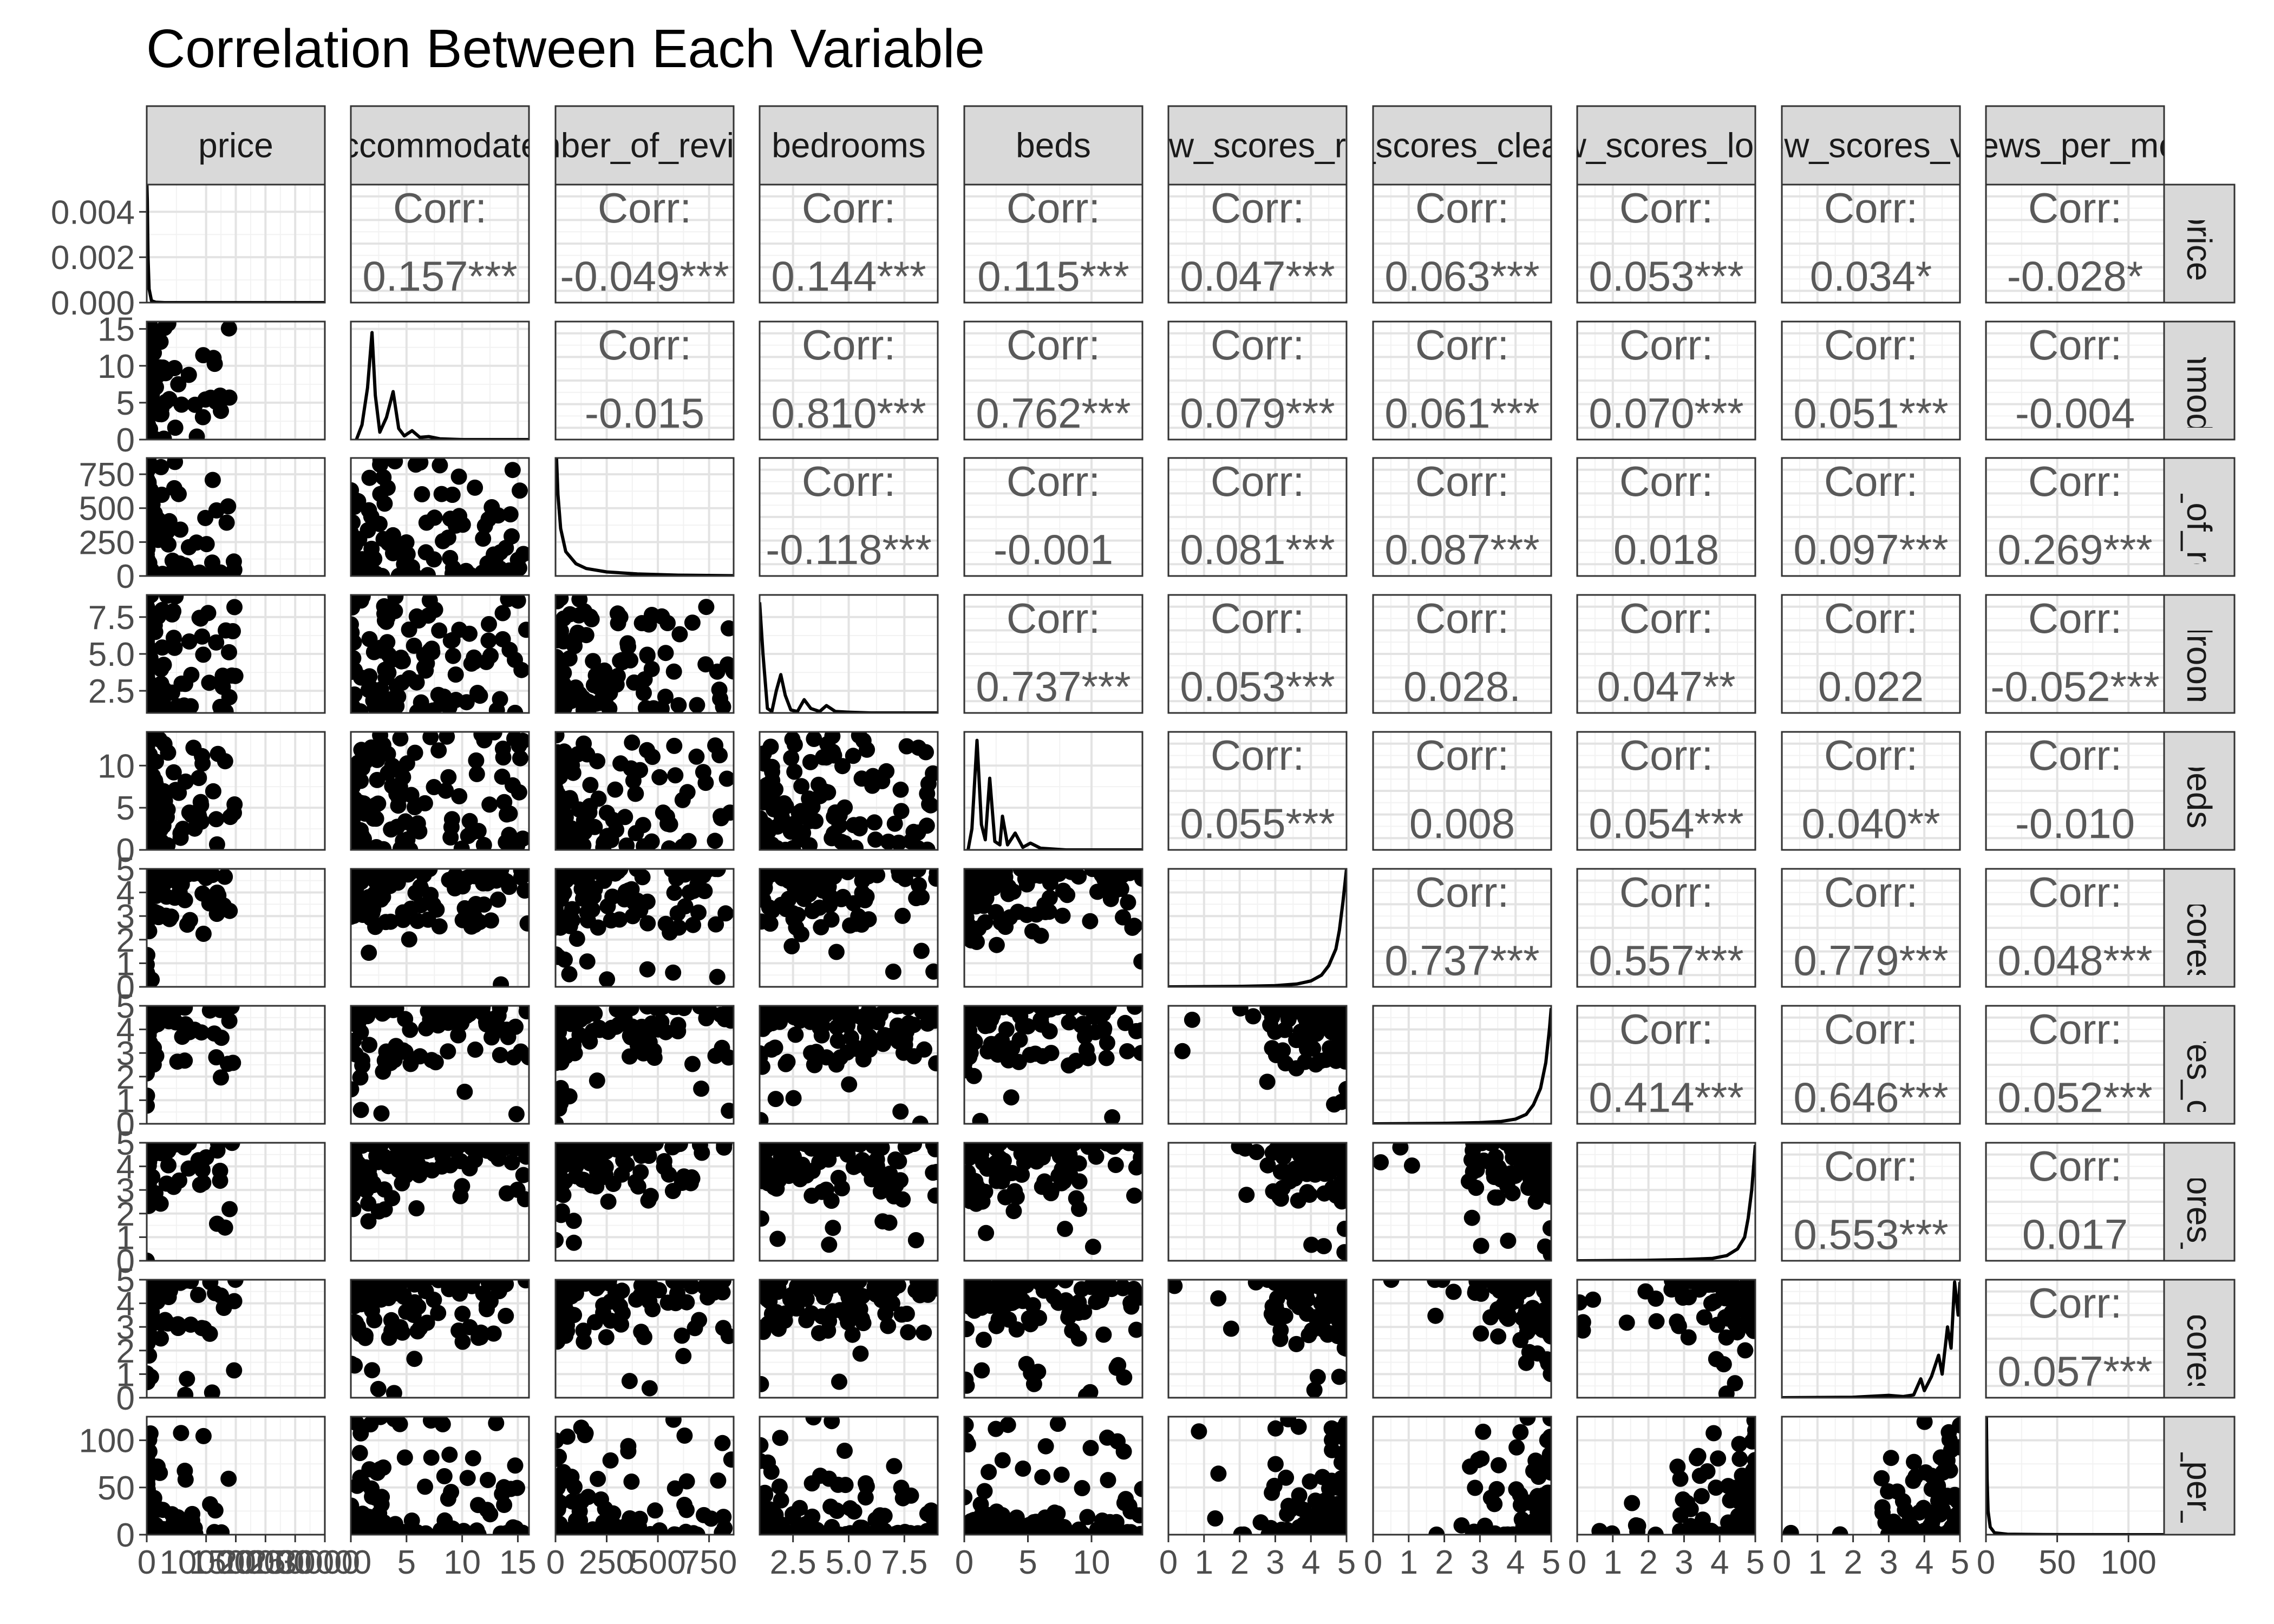 The image size is (2274, 1624). Describe the element at coordinates (1258, 549) in the screenshot. I see `corr-value: 0.081***` at that location.